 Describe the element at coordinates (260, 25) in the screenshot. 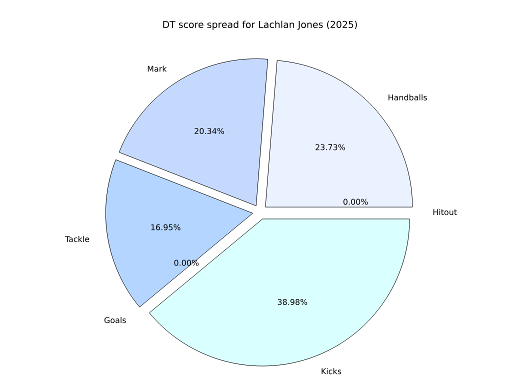

I see `chart-title: DT score spread for Lachlan Jones (2025)` at that location.